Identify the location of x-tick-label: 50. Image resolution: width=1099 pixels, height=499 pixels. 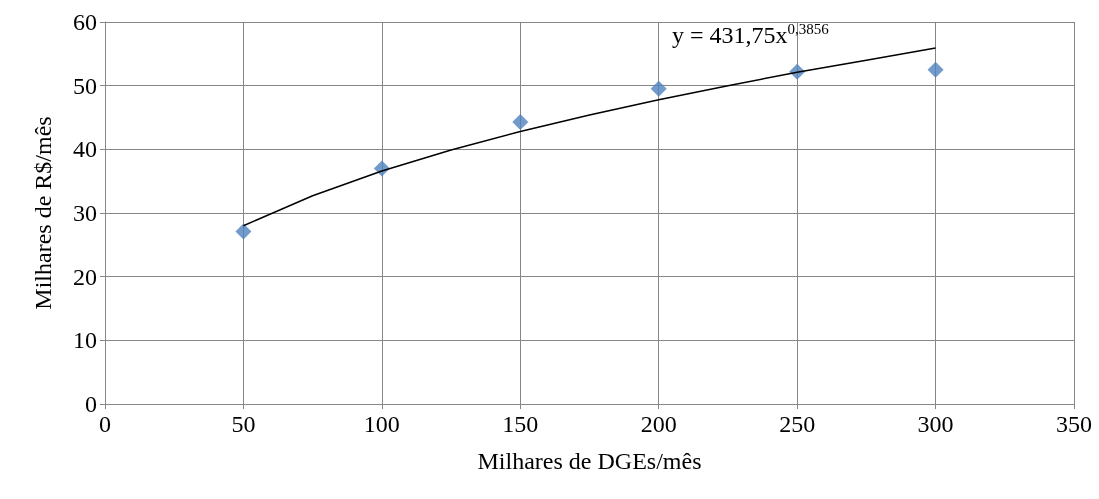
(243, 424).